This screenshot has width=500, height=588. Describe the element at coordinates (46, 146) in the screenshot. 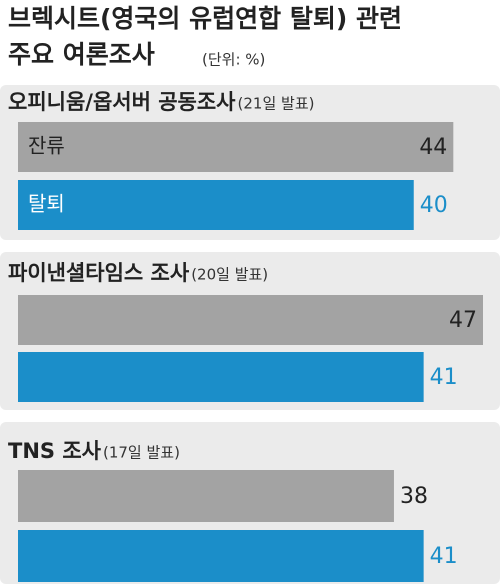

I see `category-label: 잔류` at that location.